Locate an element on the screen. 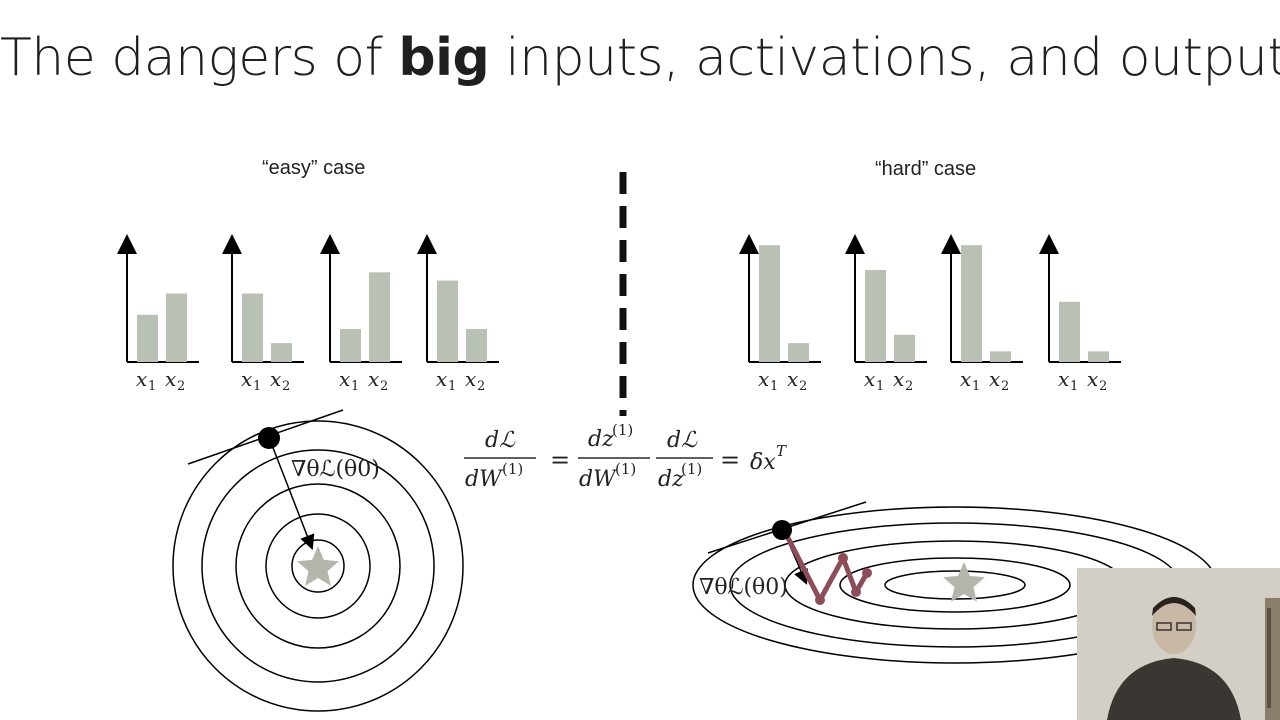  webcam-overlay is located at coordinates (1178, 644).